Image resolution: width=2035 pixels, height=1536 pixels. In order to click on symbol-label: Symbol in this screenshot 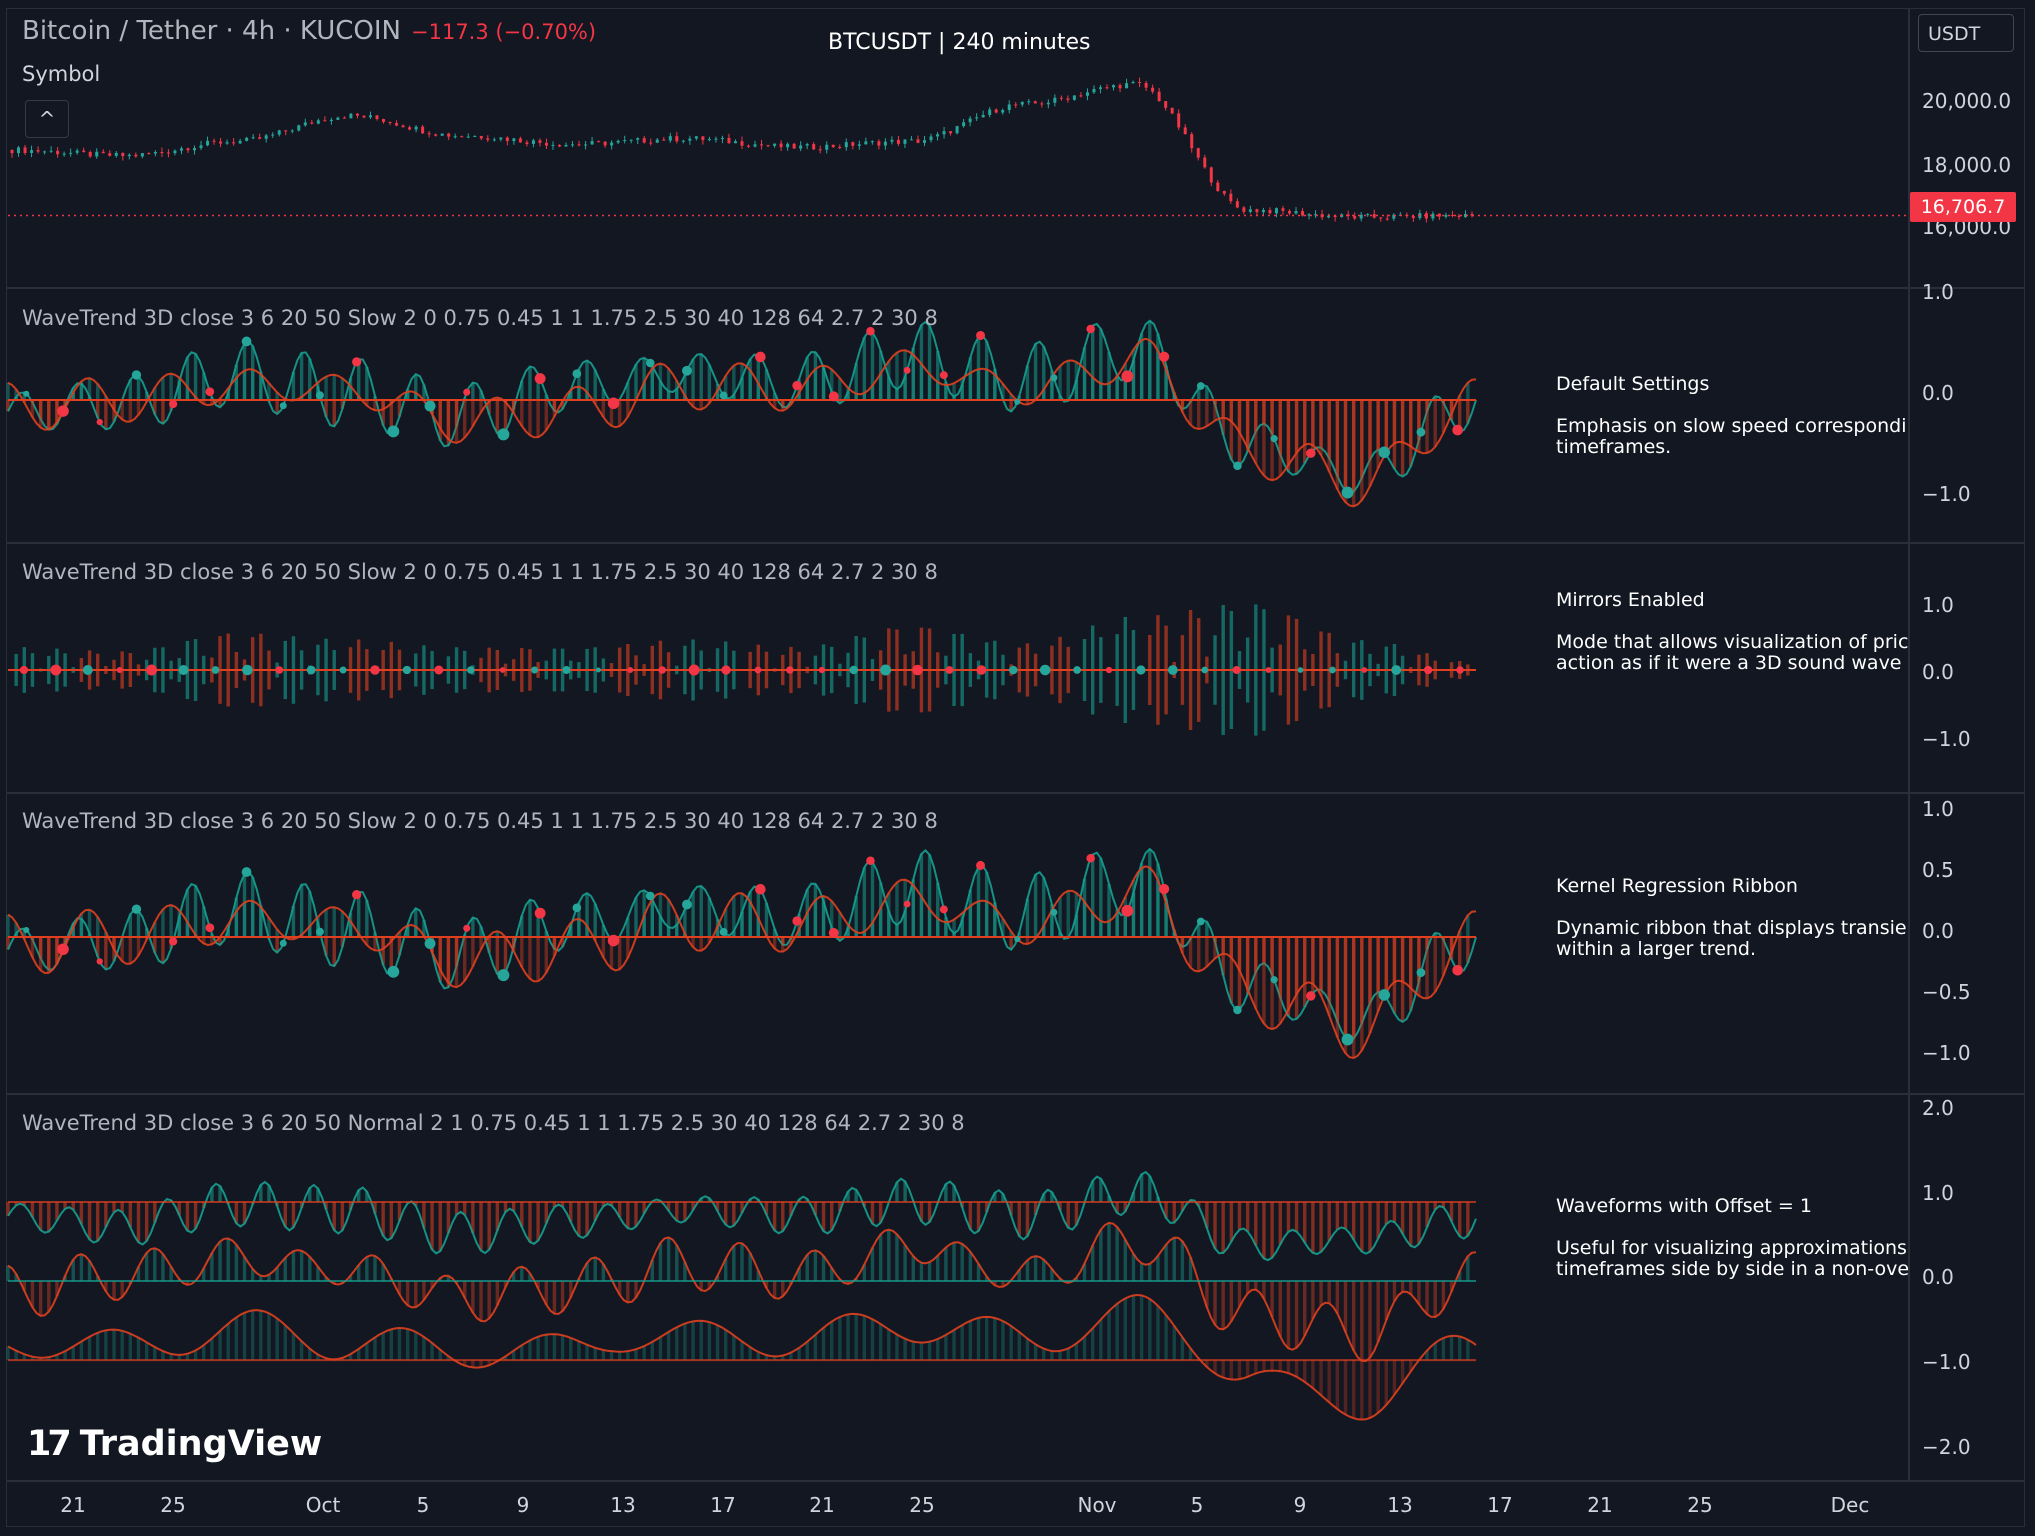, I will do `click(61, 74)`.